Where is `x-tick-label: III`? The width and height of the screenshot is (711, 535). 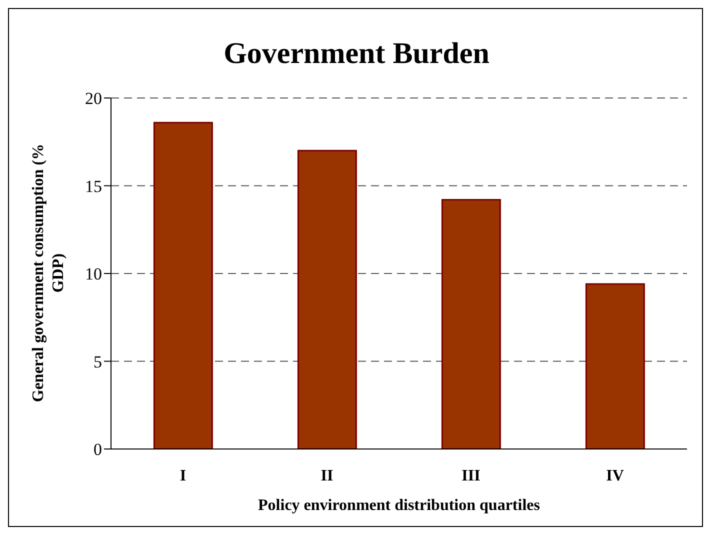 x-tick-label: III is located at coordinates (471, 475).